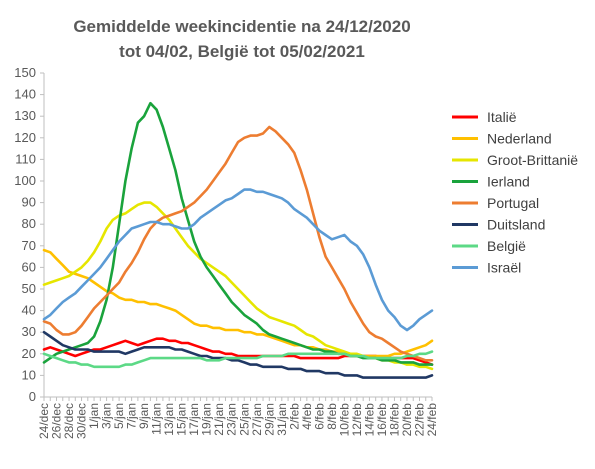 The image size is (595, 469). Describe the element at coordinates (194, 419) in the screenshot. I see `x-tick-label: 17/jan` at that location.